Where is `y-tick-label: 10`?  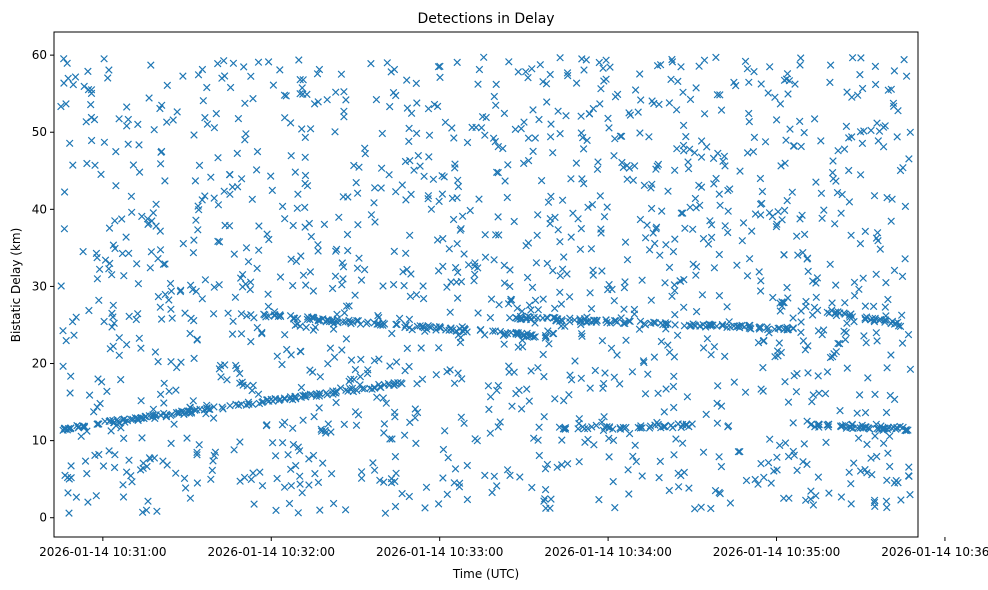
y-tick-label: 10 is located at coordinates (39, 441).